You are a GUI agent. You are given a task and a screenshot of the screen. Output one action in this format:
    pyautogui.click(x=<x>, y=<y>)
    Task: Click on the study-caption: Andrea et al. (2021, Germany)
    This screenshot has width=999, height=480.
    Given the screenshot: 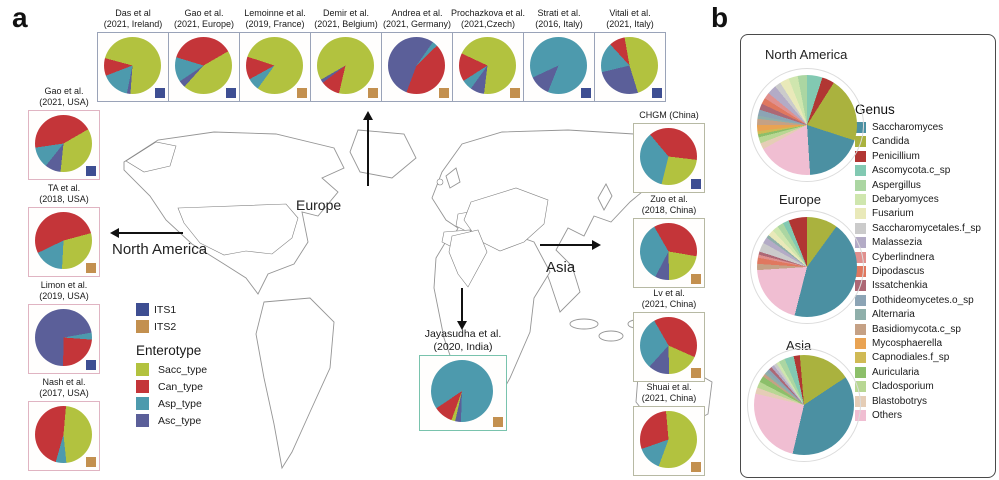 What is the action you would take?
    pyautogui.click(x=417, y=19)
    